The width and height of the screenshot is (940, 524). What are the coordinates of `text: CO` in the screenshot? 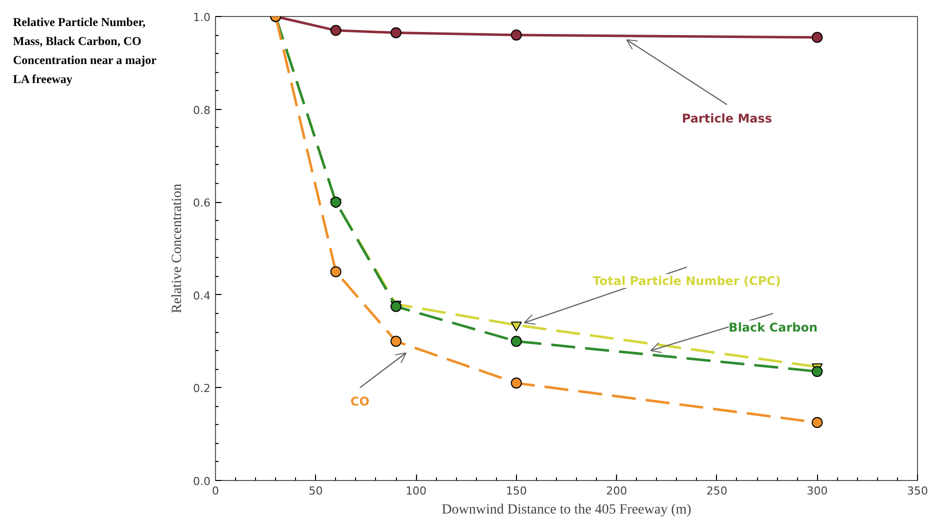 It's located at (360, 401).